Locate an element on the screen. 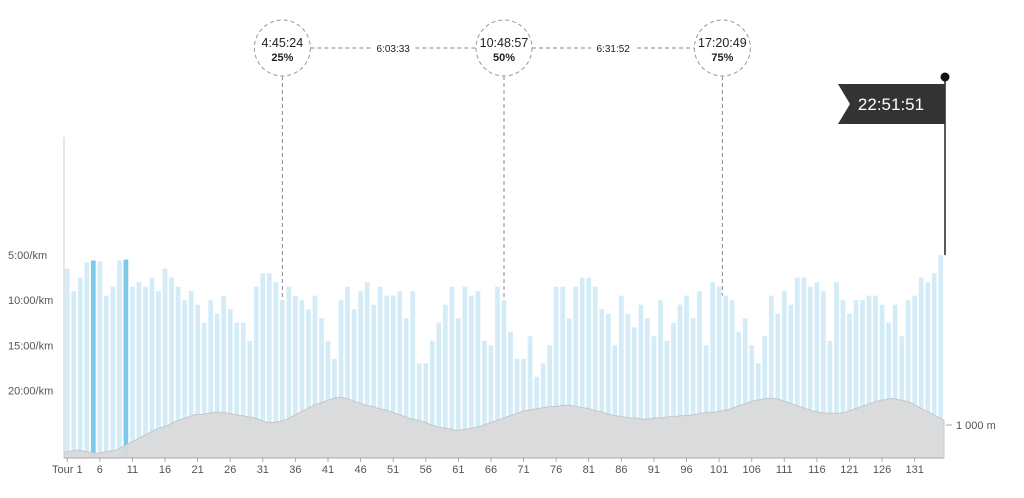 Image resolution: width=1024 pixels, height=498 pixels. x-tick-label: 26 is located at coordinates (230, 470).